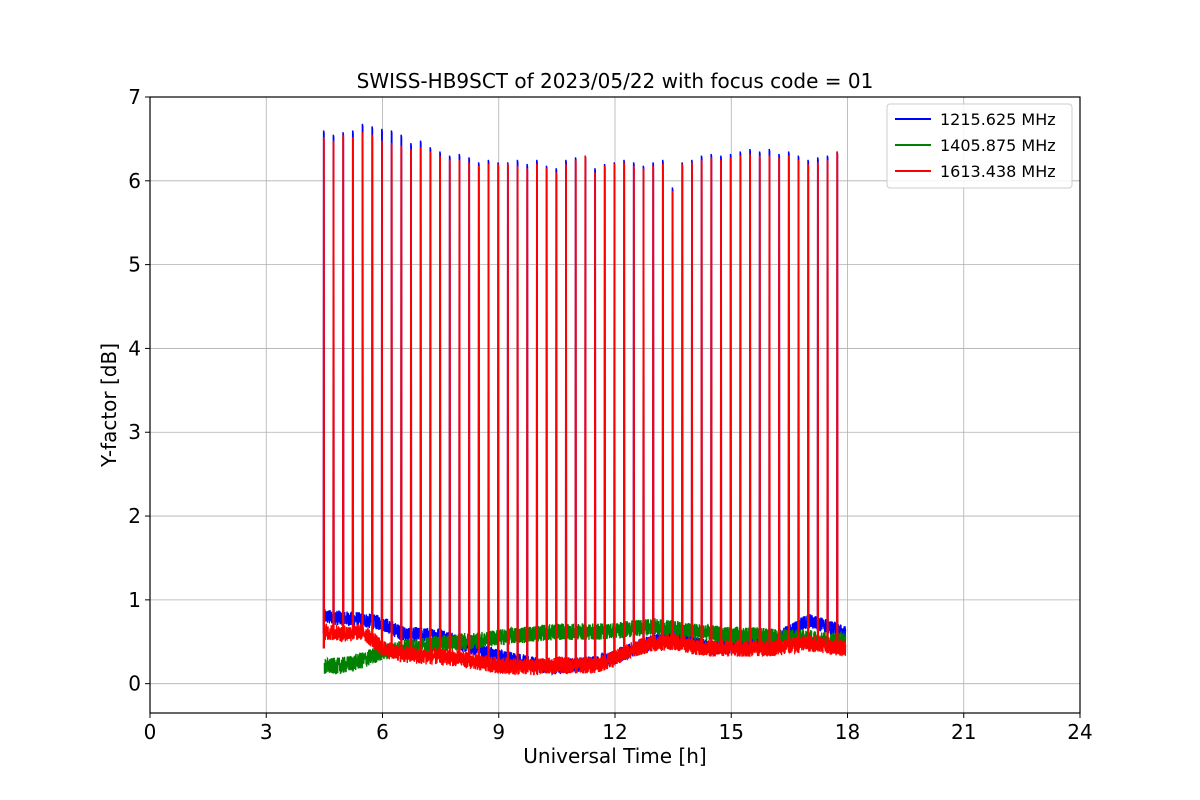 The image size is (1200, 800). Describe the element at coordinates (134, 348) in the screenshot. I see `y-tick-label: 4` at that location.